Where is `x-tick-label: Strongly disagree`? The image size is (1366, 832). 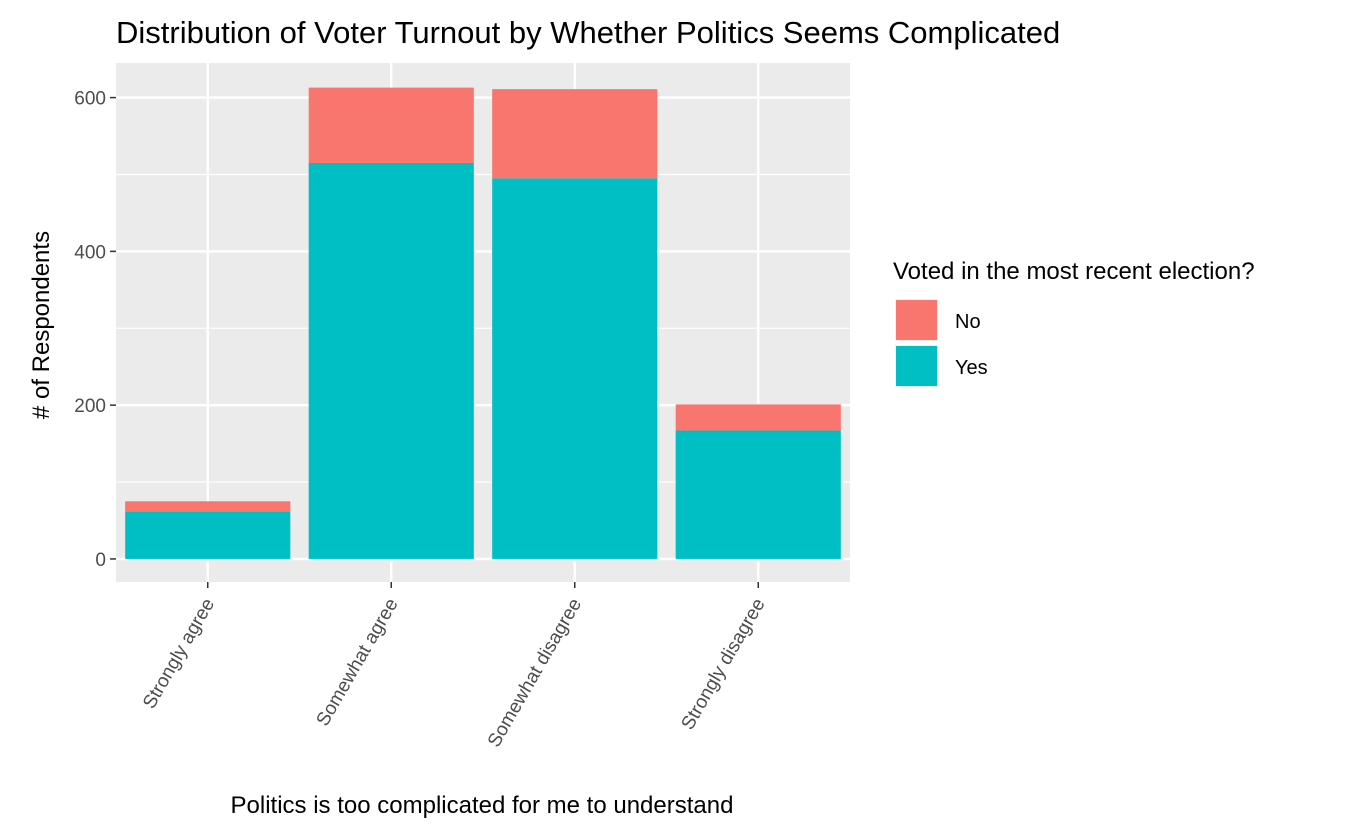 x-tick-label: Strongly disagree is located at coordinates (723, 664).